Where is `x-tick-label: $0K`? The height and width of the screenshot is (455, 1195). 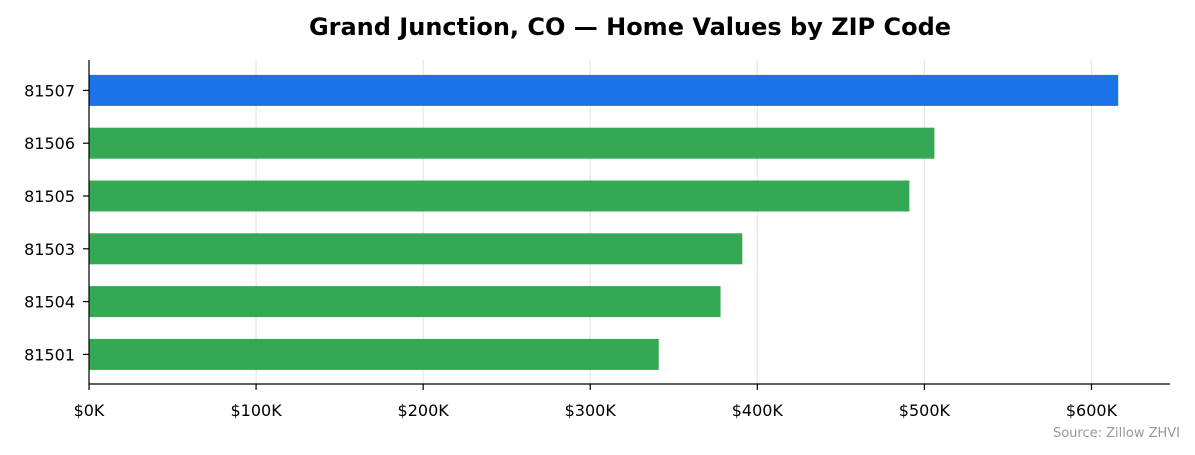 x-tick-label: $0K is located at coordinates (89, 410).